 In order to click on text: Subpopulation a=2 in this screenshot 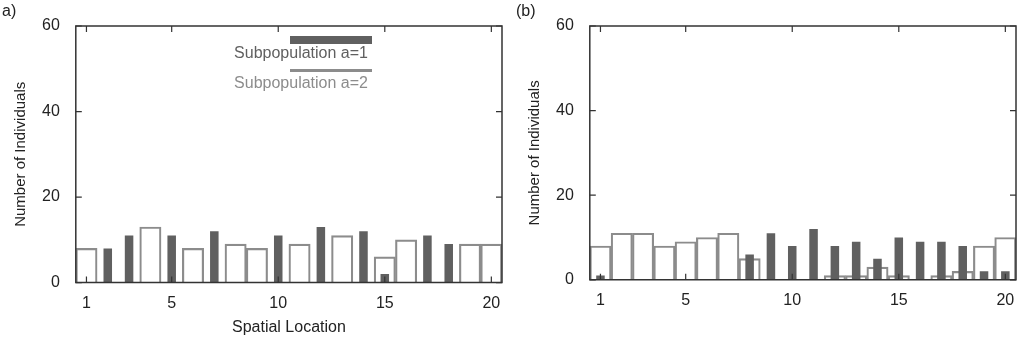, I will do `click(301, 83)`.